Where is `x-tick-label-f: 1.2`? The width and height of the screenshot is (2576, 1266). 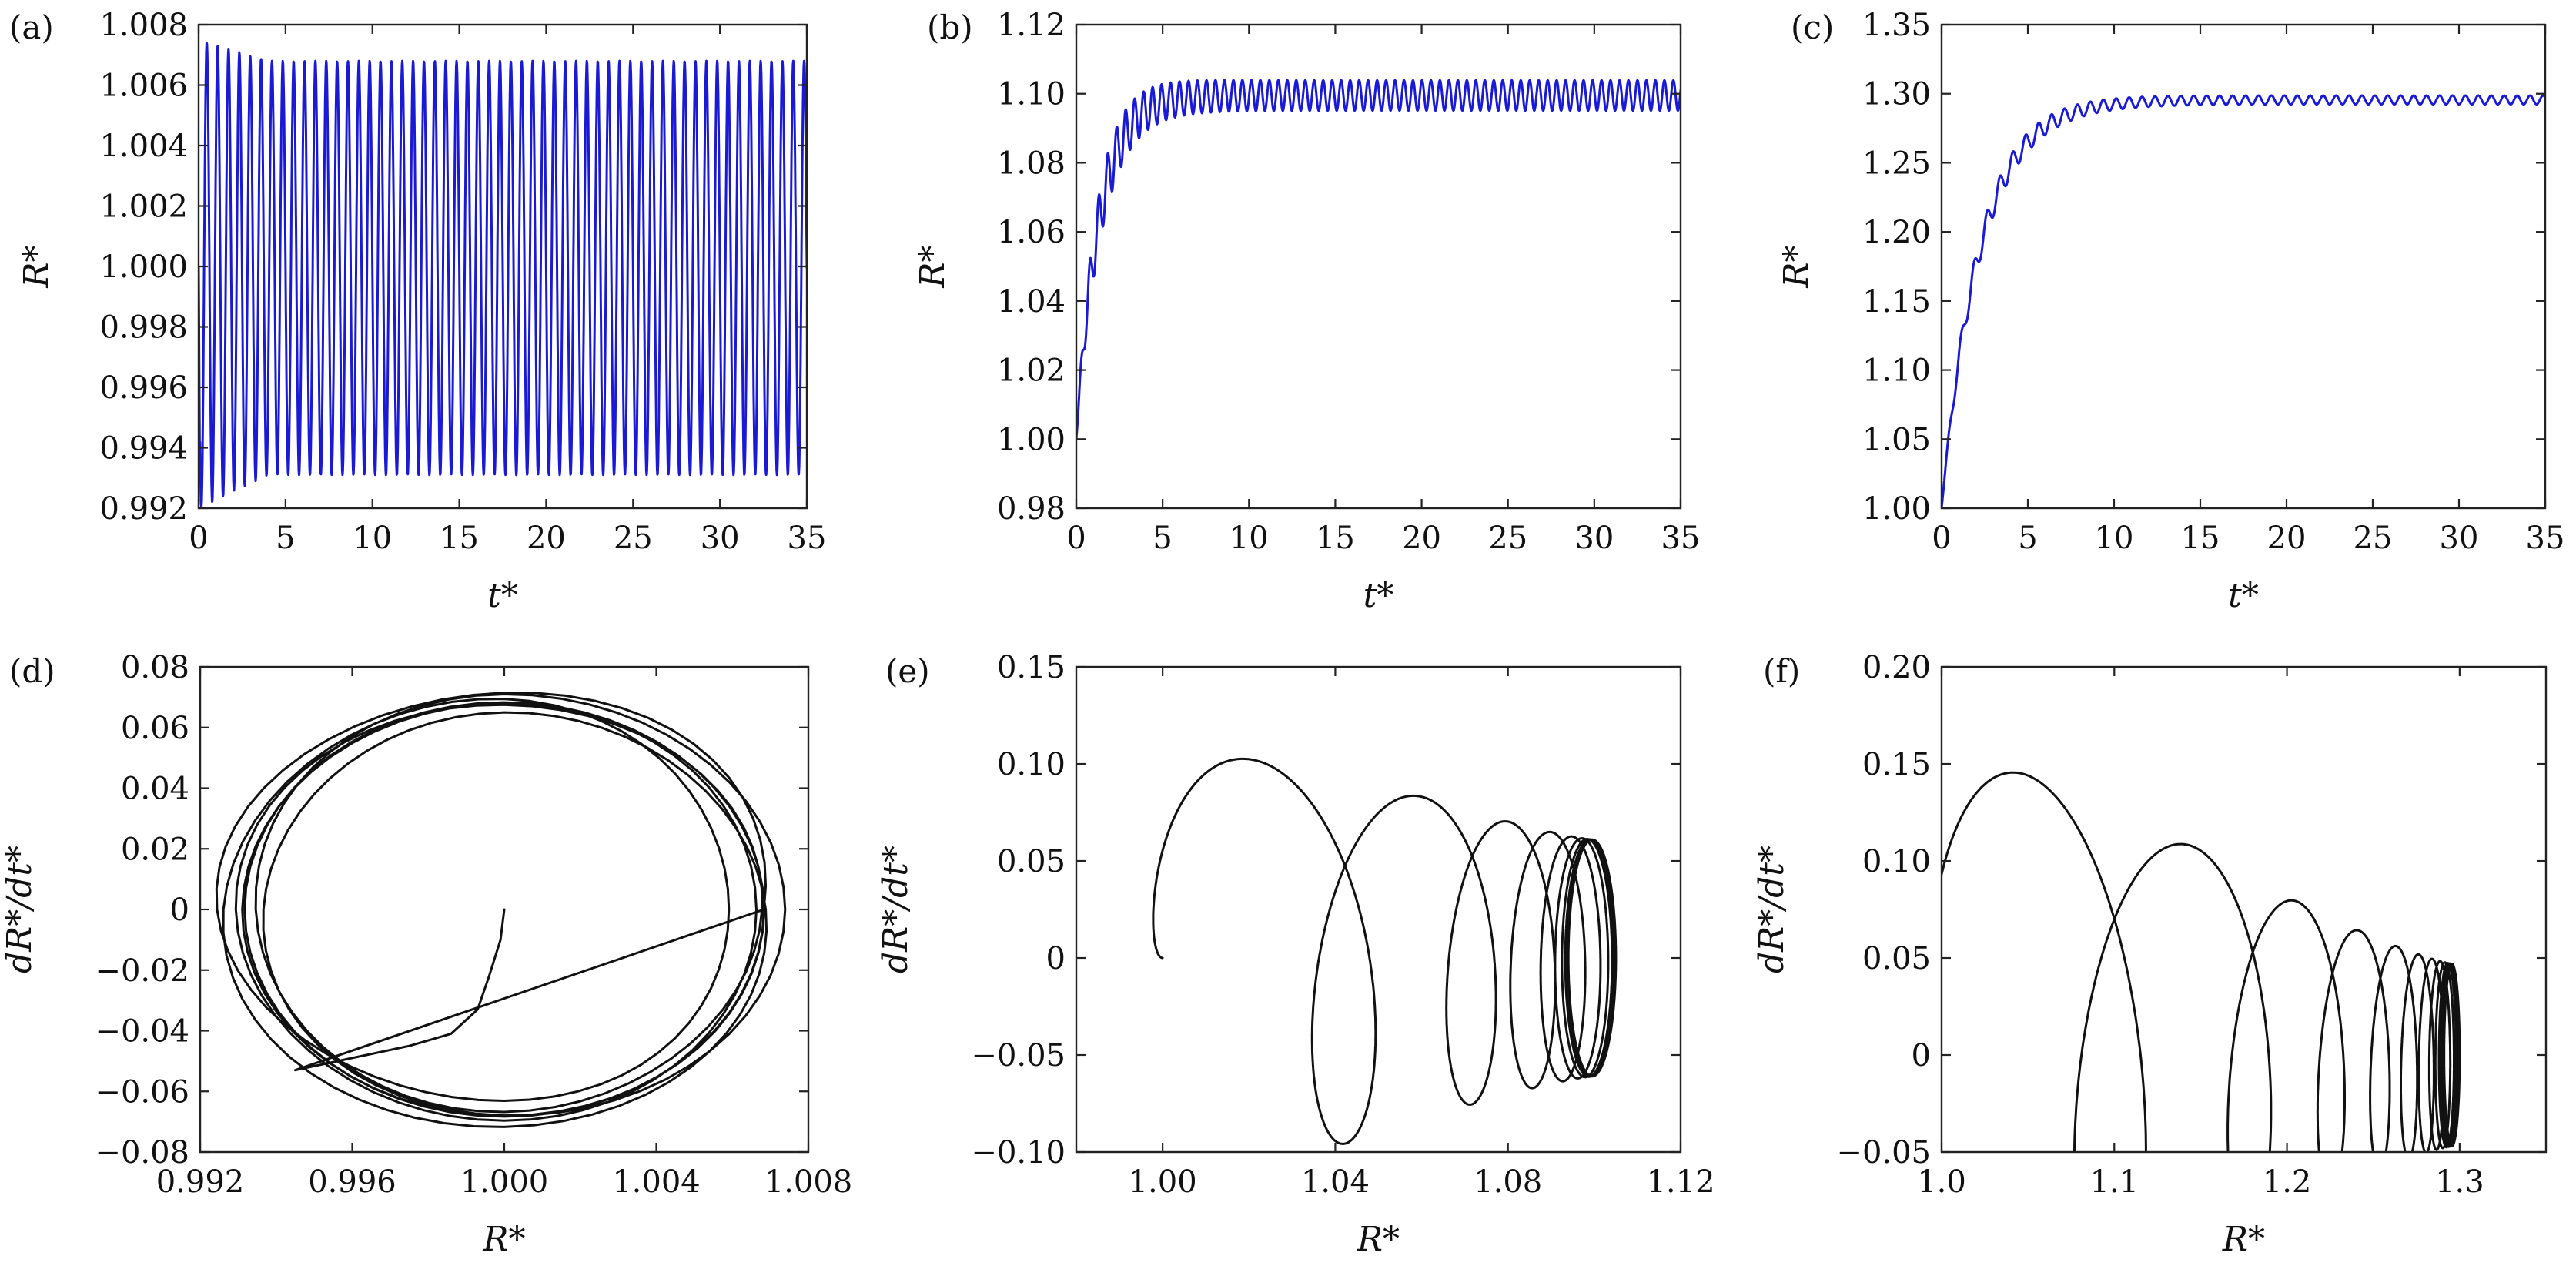
x-tick-label-f: 1.2 is located at coordinates (2287, 1182).